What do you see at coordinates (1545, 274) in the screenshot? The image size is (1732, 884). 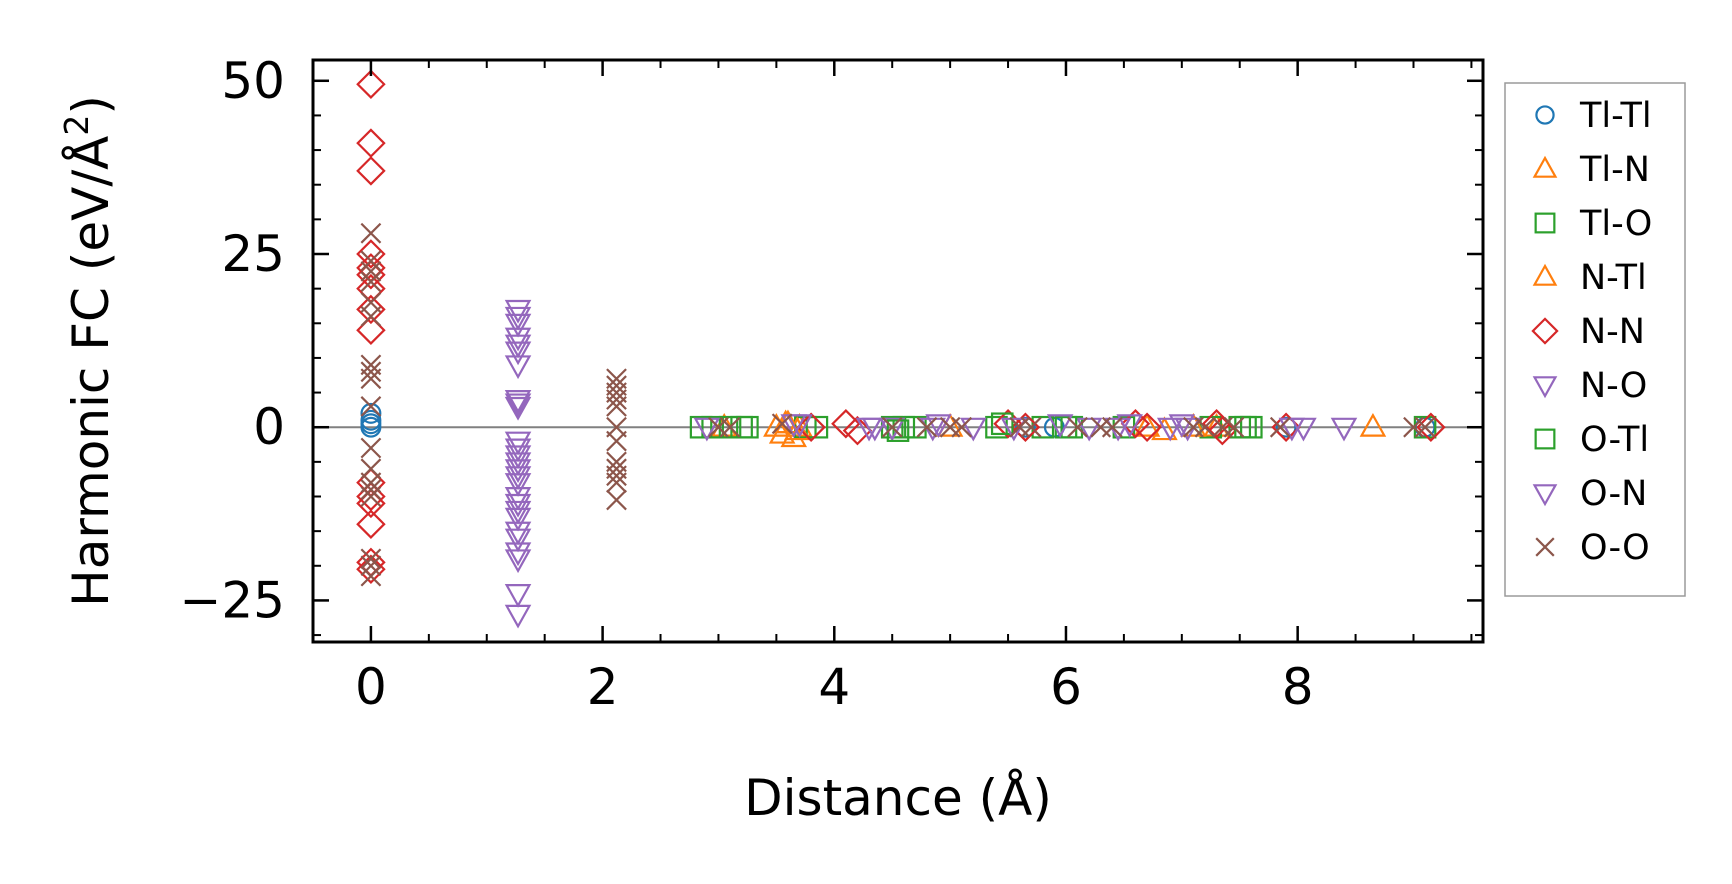 I see `legend-marker-n-tl` at bounding box center [1545, 274].